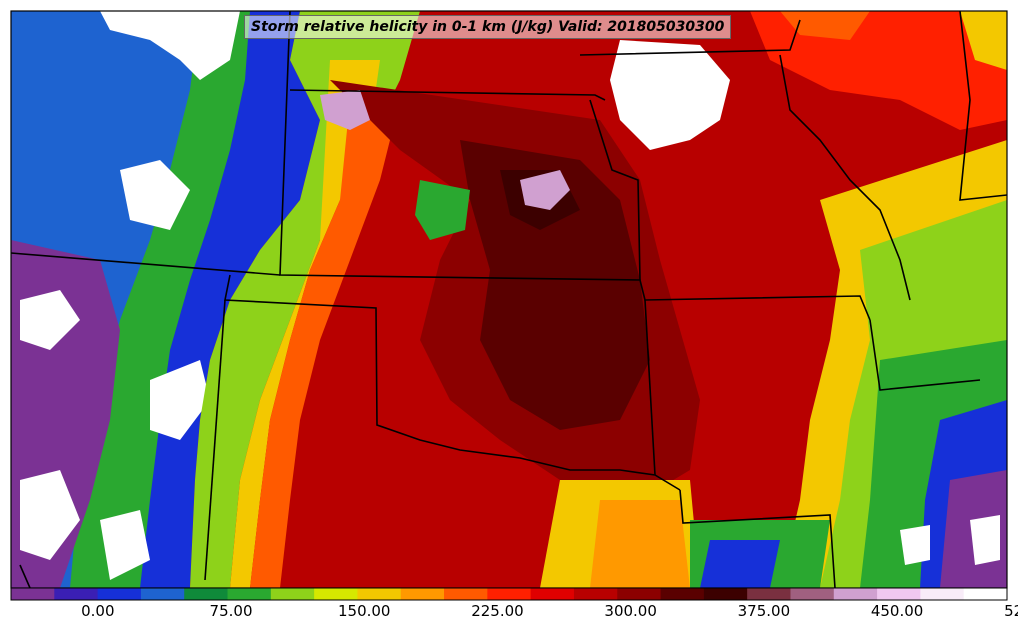 The width and height of the screenshot is (1018, 633). I want to click on colorbar-tick-label: 225.00, so click(497, 611).